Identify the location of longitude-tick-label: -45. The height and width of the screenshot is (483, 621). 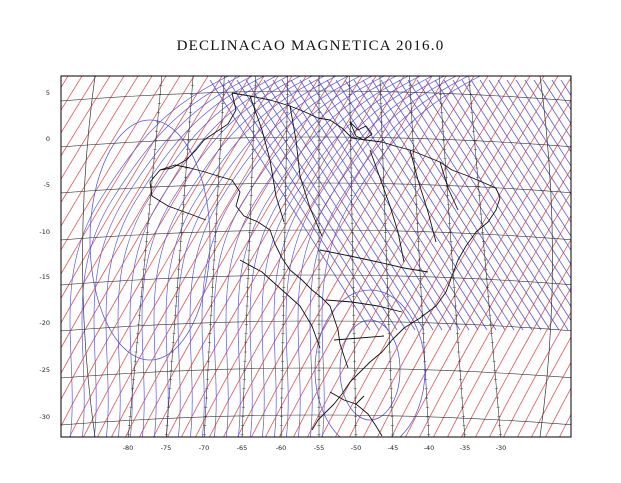
(393, 448).